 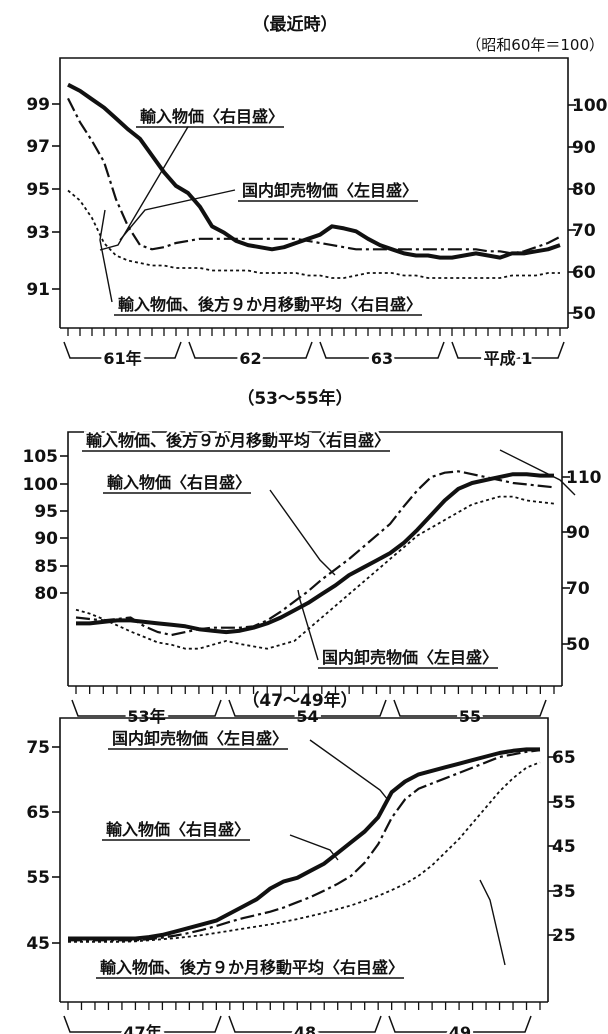 What do you see at coordinates (146, 716) in the screenshot?
I see `period-label: 53年` at bounding box center [146, 716].